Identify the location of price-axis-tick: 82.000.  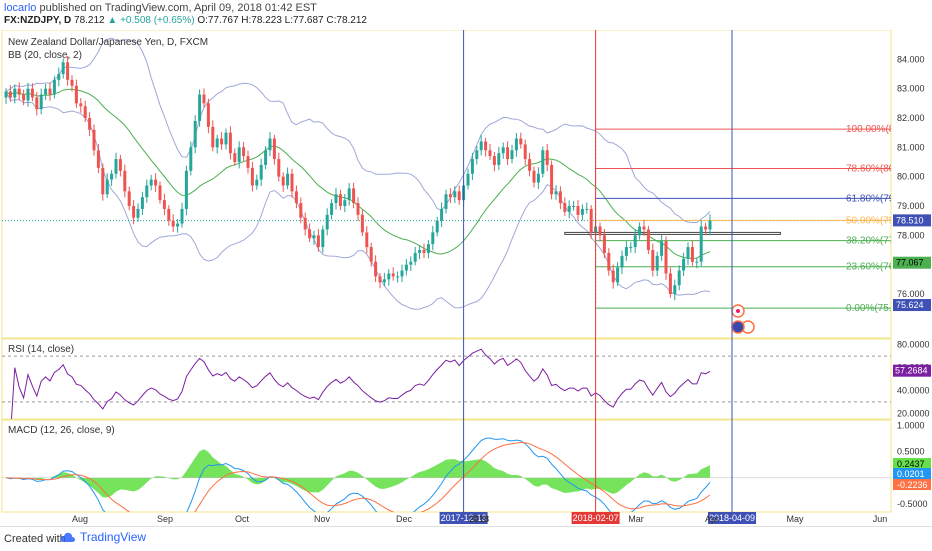
(911, 118).